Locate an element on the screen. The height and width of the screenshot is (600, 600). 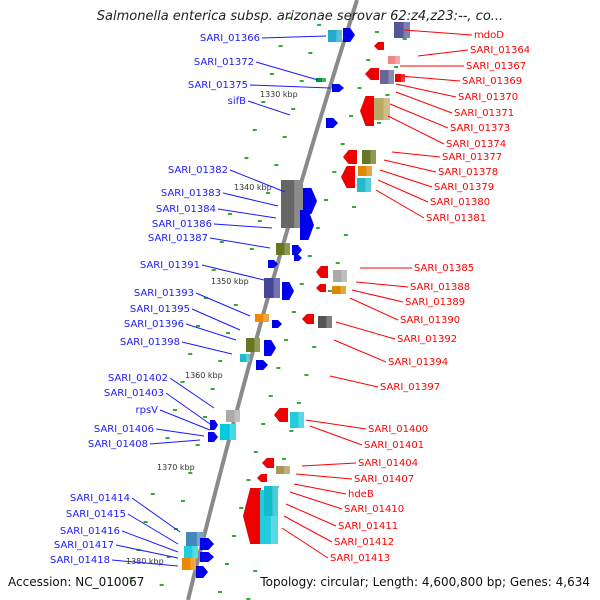
gene-label-right: SARI_01369 is located at coordinates (492, 81).